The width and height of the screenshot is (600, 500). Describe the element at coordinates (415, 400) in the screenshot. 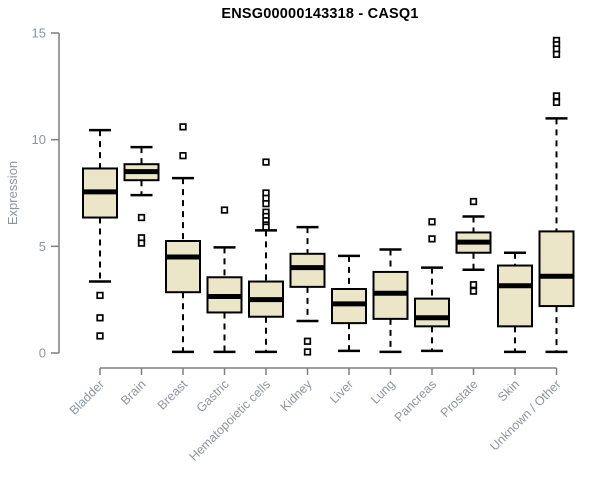

I see `x-category-label-pancreas: Pancreas` at that location.